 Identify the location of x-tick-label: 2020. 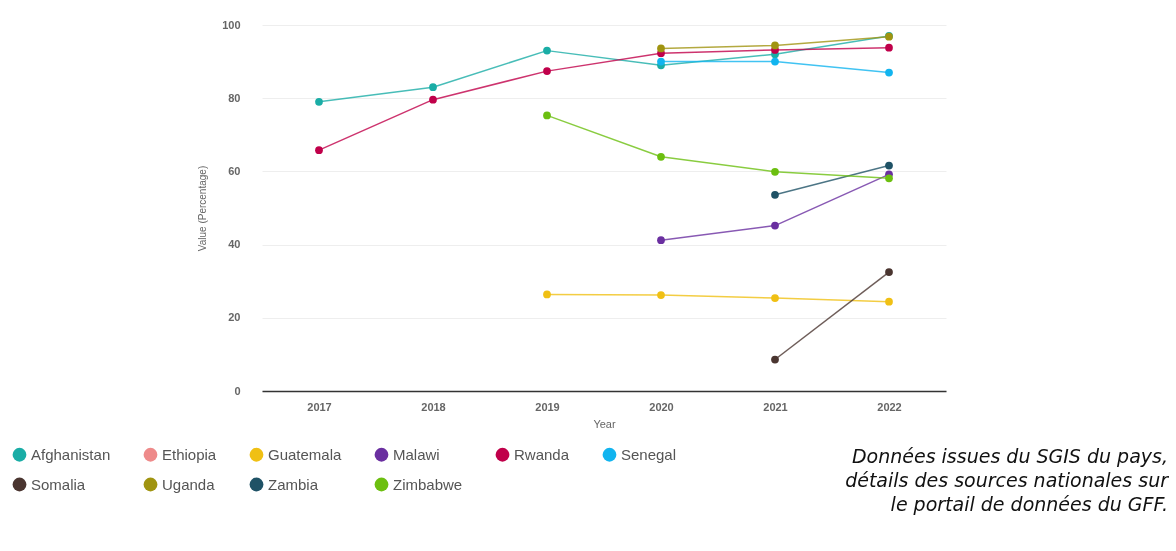
(661, 406).